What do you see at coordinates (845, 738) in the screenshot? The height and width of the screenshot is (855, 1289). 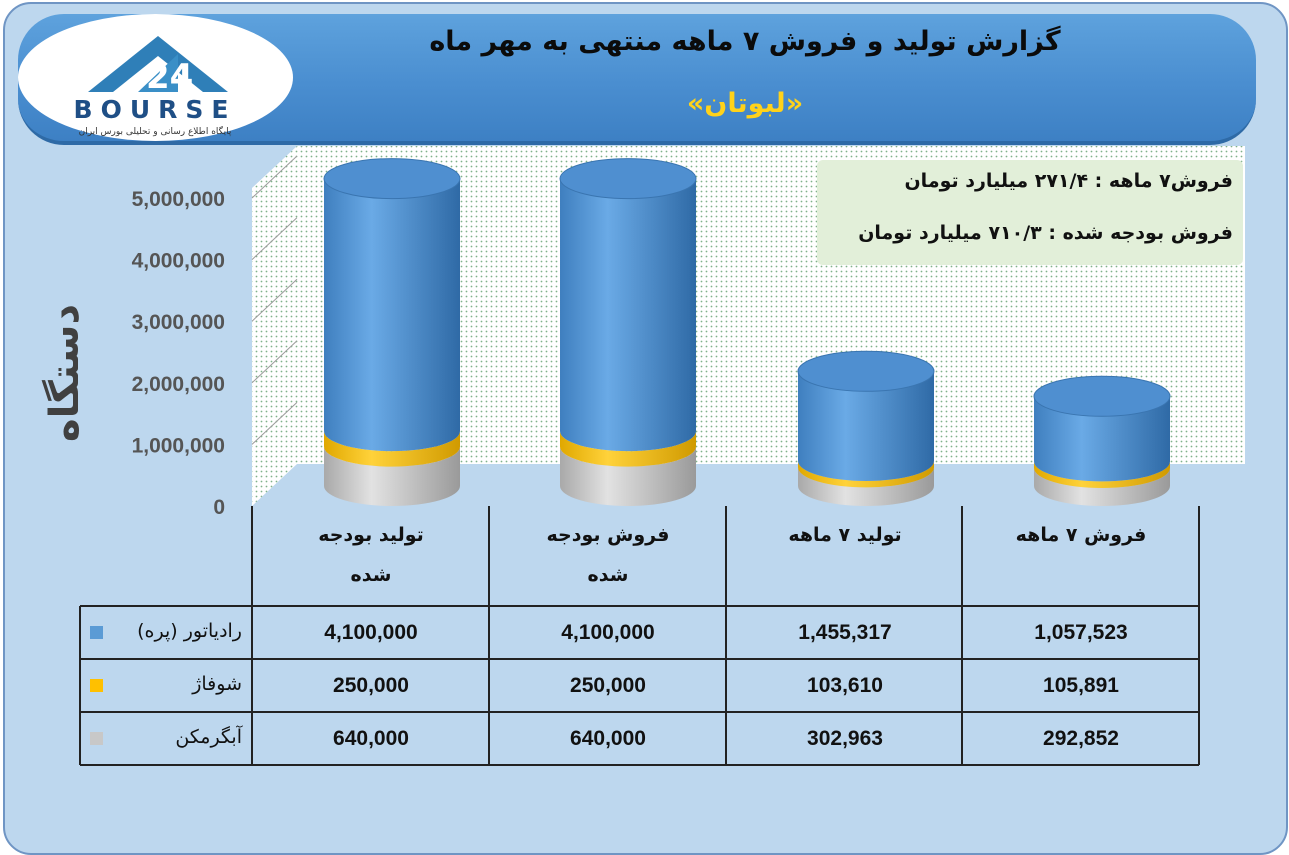 I see `data-label: 302,963` at bounding box center [845, 738].